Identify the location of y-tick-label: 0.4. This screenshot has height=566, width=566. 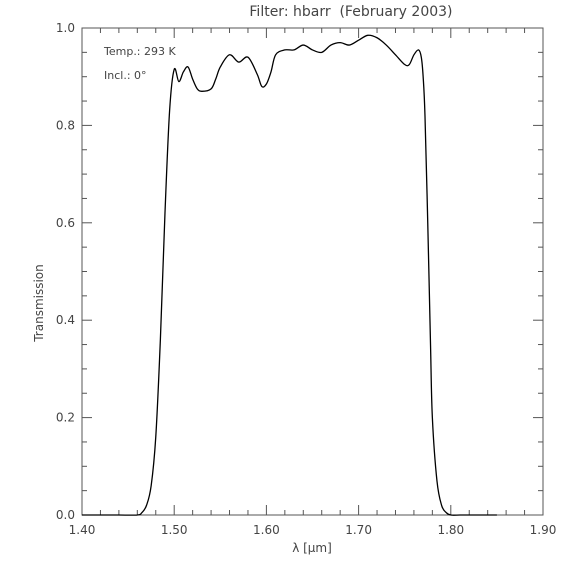
(65, 320).